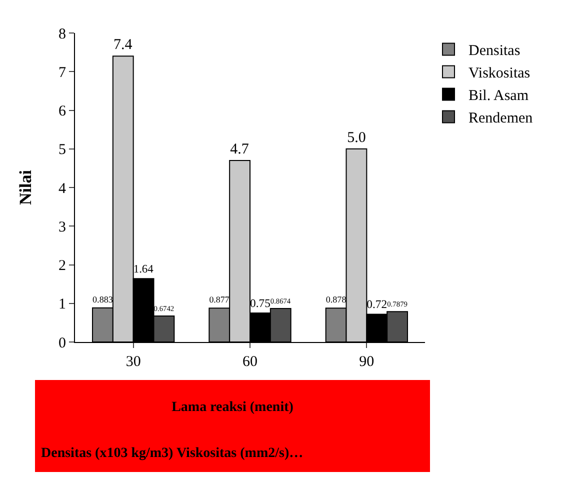  I want to click on legend-label: Densitas, so click(494, 51).